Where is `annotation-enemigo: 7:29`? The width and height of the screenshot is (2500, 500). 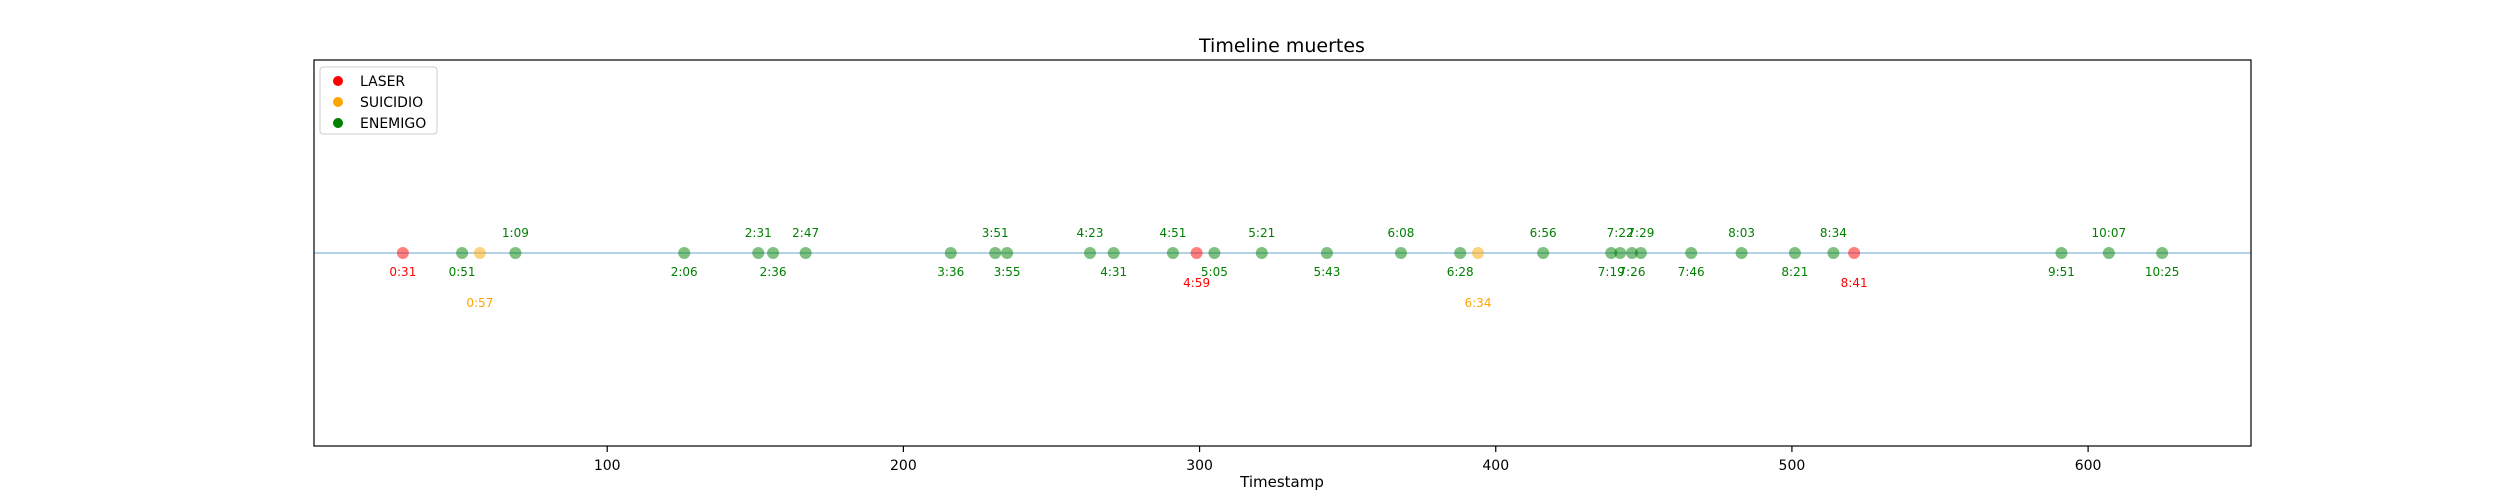 annotation-enemigo: 7:29 is located at coordinates (1640, 233).